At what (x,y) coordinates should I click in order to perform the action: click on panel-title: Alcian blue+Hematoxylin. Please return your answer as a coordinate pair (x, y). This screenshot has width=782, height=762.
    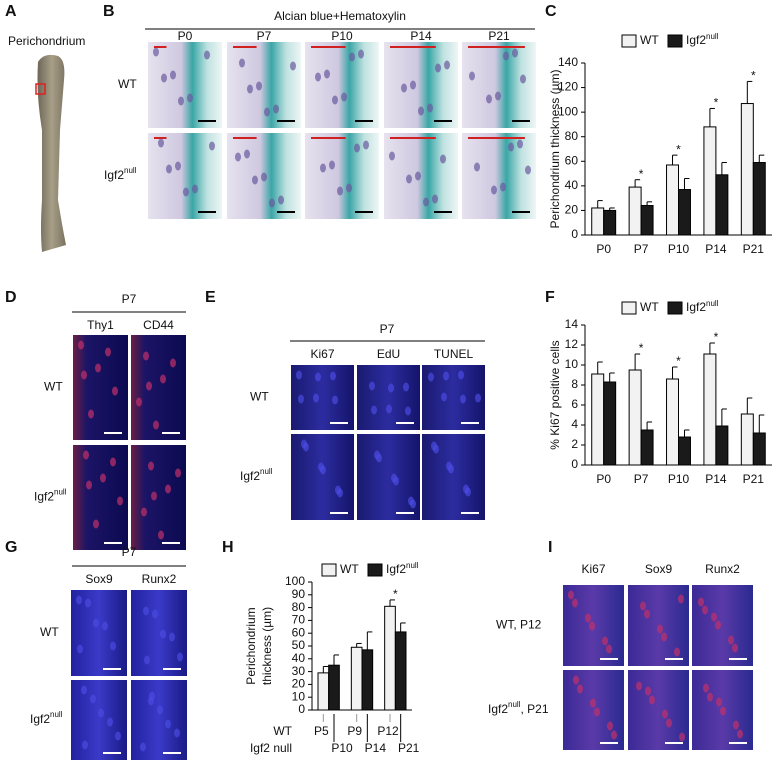
    Looking at the image, I should click on (340, 16).